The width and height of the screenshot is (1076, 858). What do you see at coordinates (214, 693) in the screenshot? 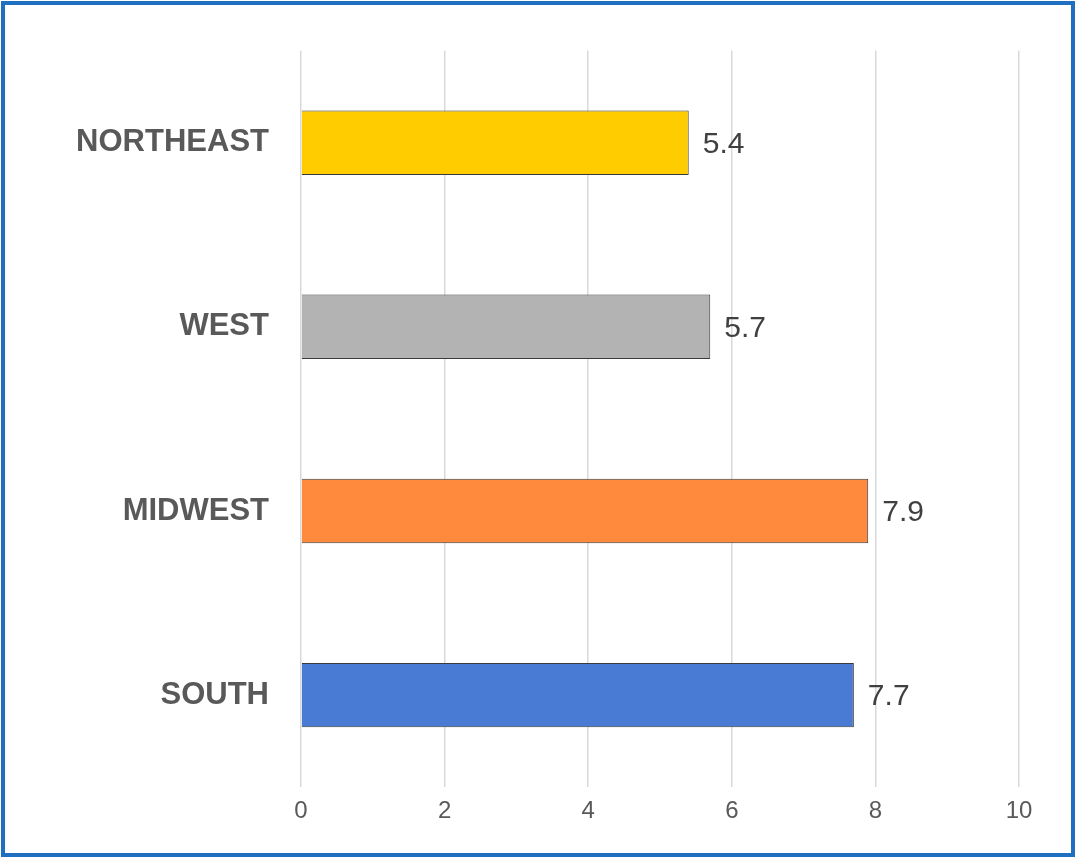
I see `y-tick-label: SOUTH` at bounding box center [214, 693].